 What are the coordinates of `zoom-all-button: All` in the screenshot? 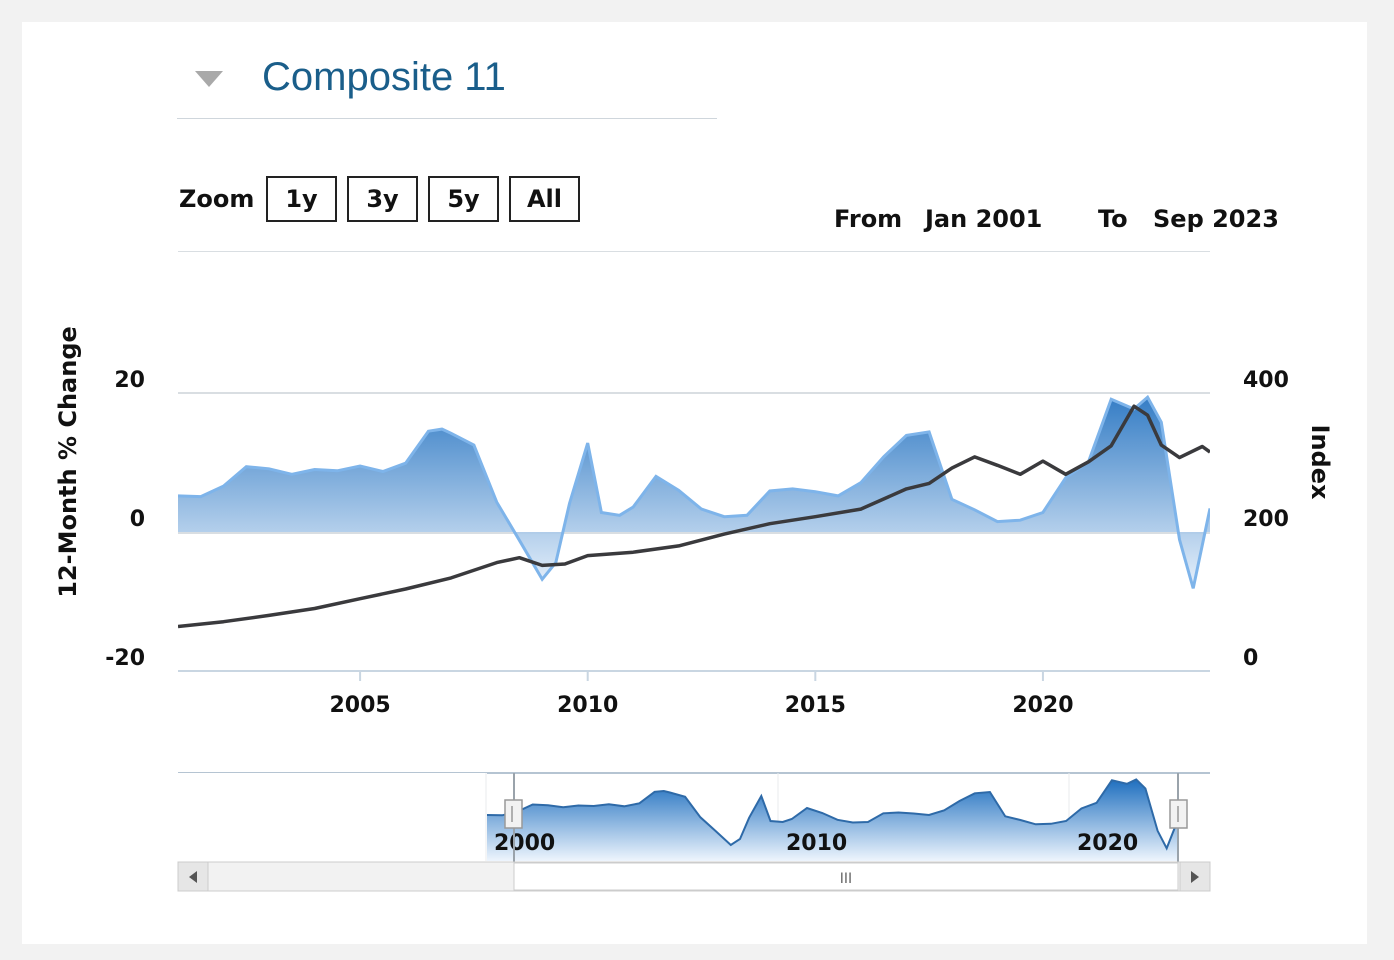 It's located at (544, 199).